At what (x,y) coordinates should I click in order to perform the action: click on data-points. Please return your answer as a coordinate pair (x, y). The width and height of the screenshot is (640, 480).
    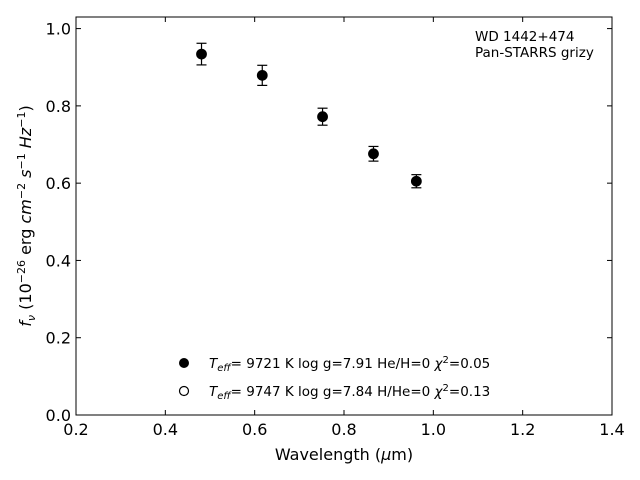
    Looking at the image, I should click on (309, 115).